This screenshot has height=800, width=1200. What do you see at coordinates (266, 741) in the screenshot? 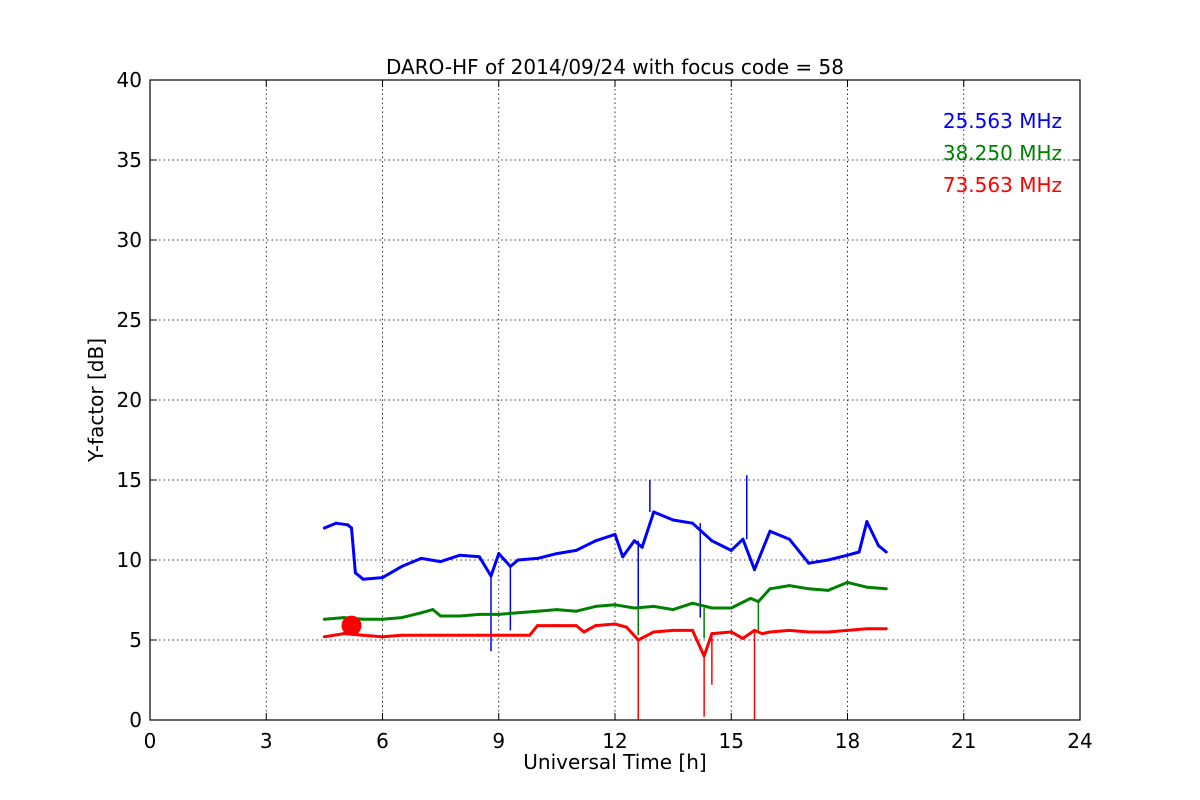
I see `x-tick-label: 3` at bounding box center [266, 741].